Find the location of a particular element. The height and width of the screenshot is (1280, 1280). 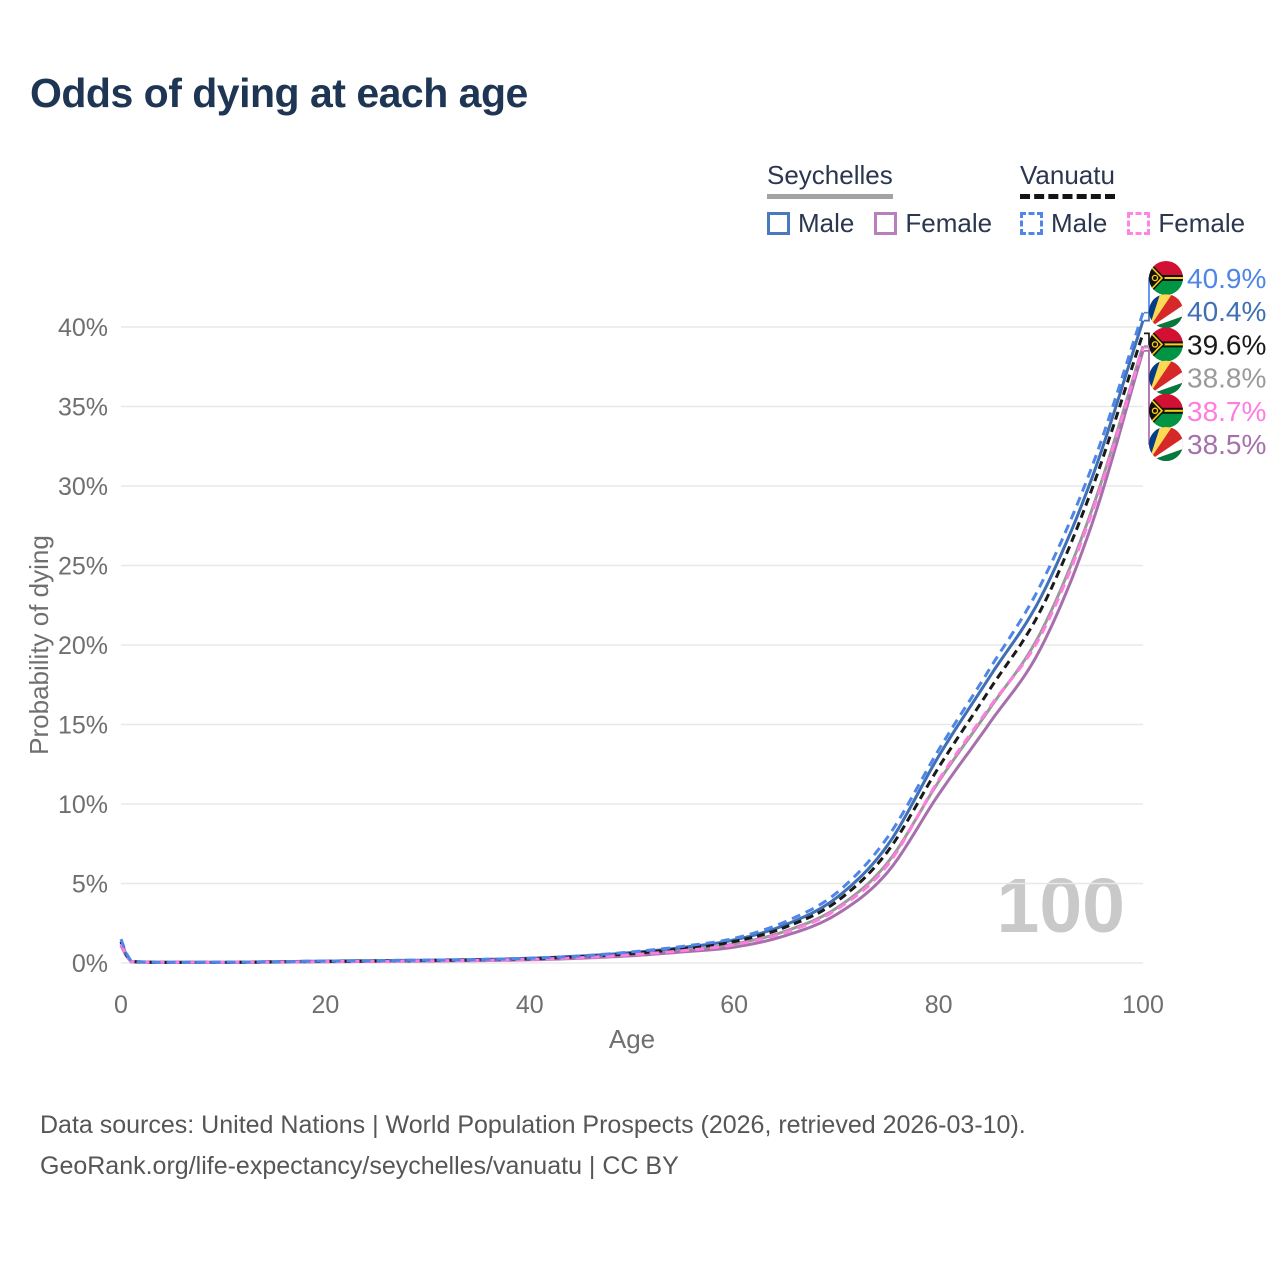

x-axis-label: Age is located at coordinates (632, 1039).